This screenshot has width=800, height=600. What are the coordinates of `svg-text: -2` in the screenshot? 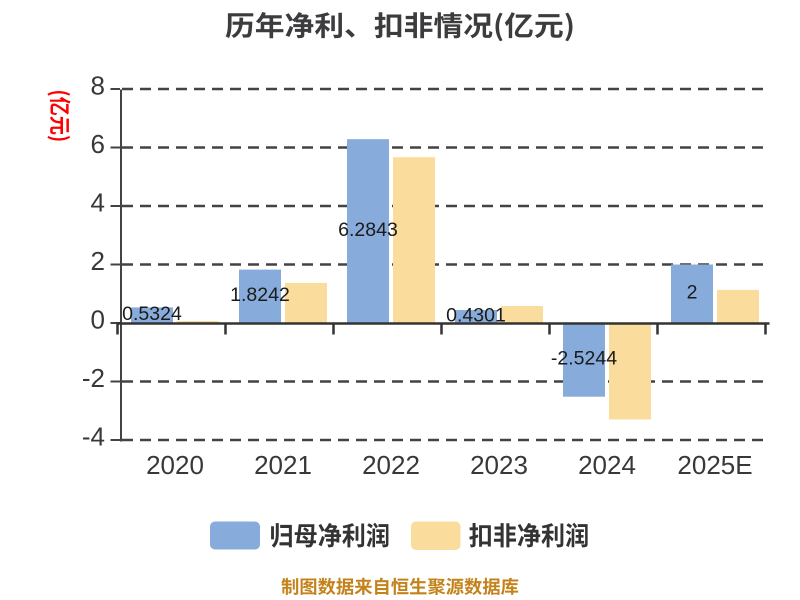 It's located at (93, 378).